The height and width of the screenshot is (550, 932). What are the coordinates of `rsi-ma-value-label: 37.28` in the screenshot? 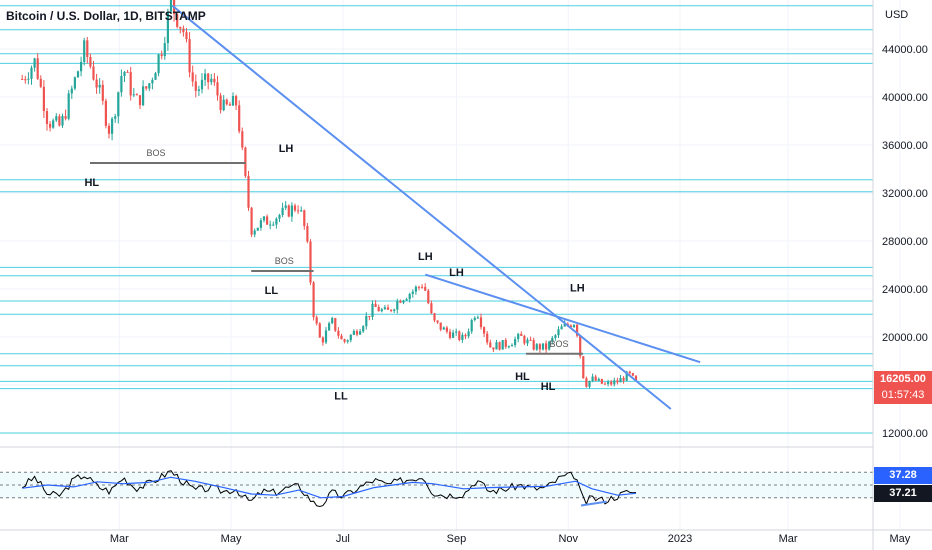 It's located at (903, 475).